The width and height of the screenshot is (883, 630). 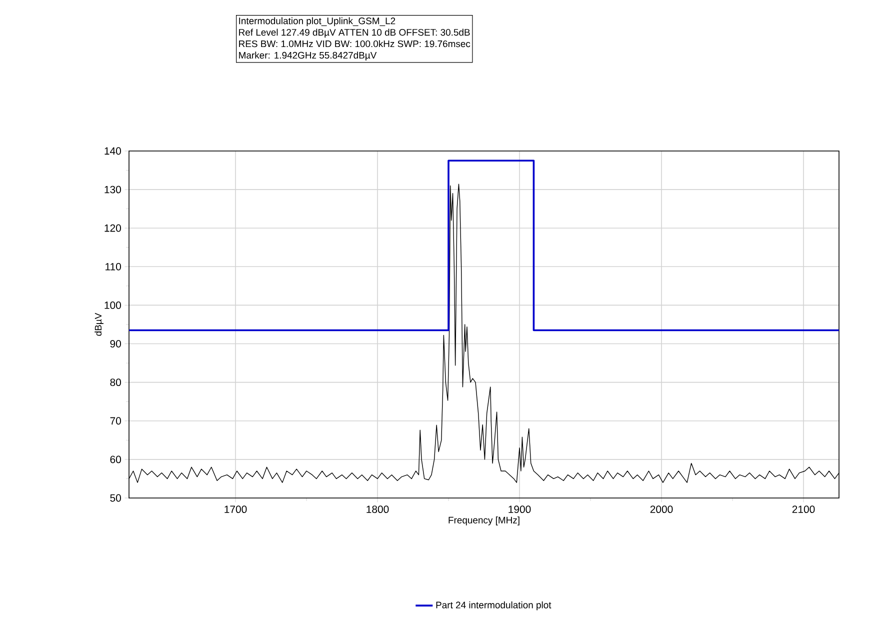 What do you see at coordinates (519, 510) in the screenshot?
I see `x-tick-label: 1900` at bounding box center [519, 510].